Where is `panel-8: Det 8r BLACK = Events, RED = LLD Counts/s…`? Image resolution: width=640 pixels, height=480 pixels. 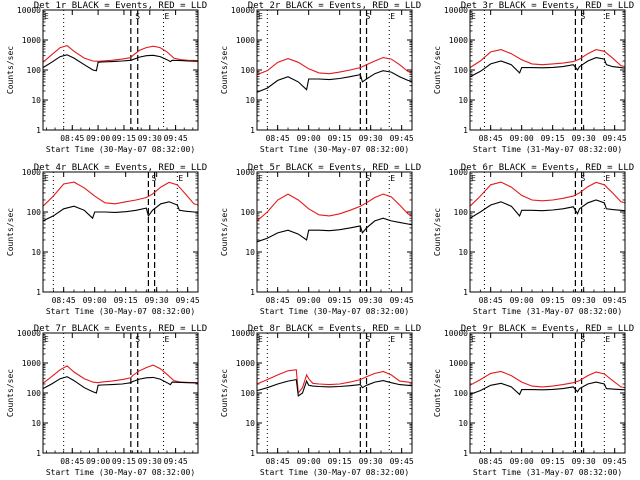 panel-8: Det 8r BLACK = Events, RED = LLD Counts/s… is located at coordinates (320, 400).